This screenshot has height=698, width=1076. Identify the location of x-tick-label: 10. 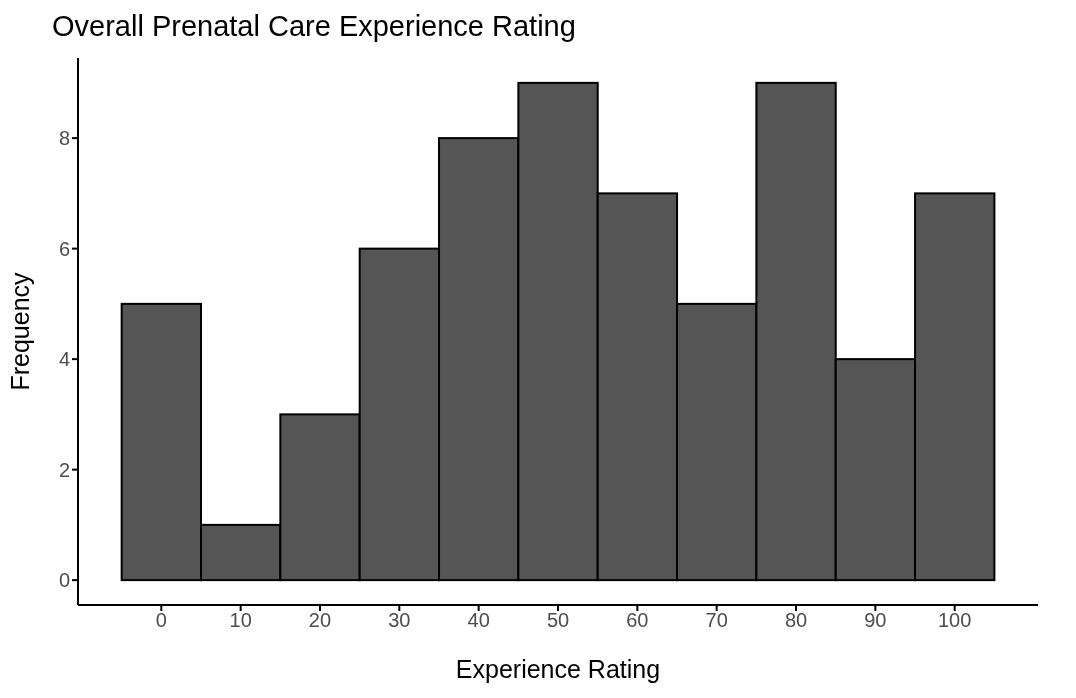
(240, 620).